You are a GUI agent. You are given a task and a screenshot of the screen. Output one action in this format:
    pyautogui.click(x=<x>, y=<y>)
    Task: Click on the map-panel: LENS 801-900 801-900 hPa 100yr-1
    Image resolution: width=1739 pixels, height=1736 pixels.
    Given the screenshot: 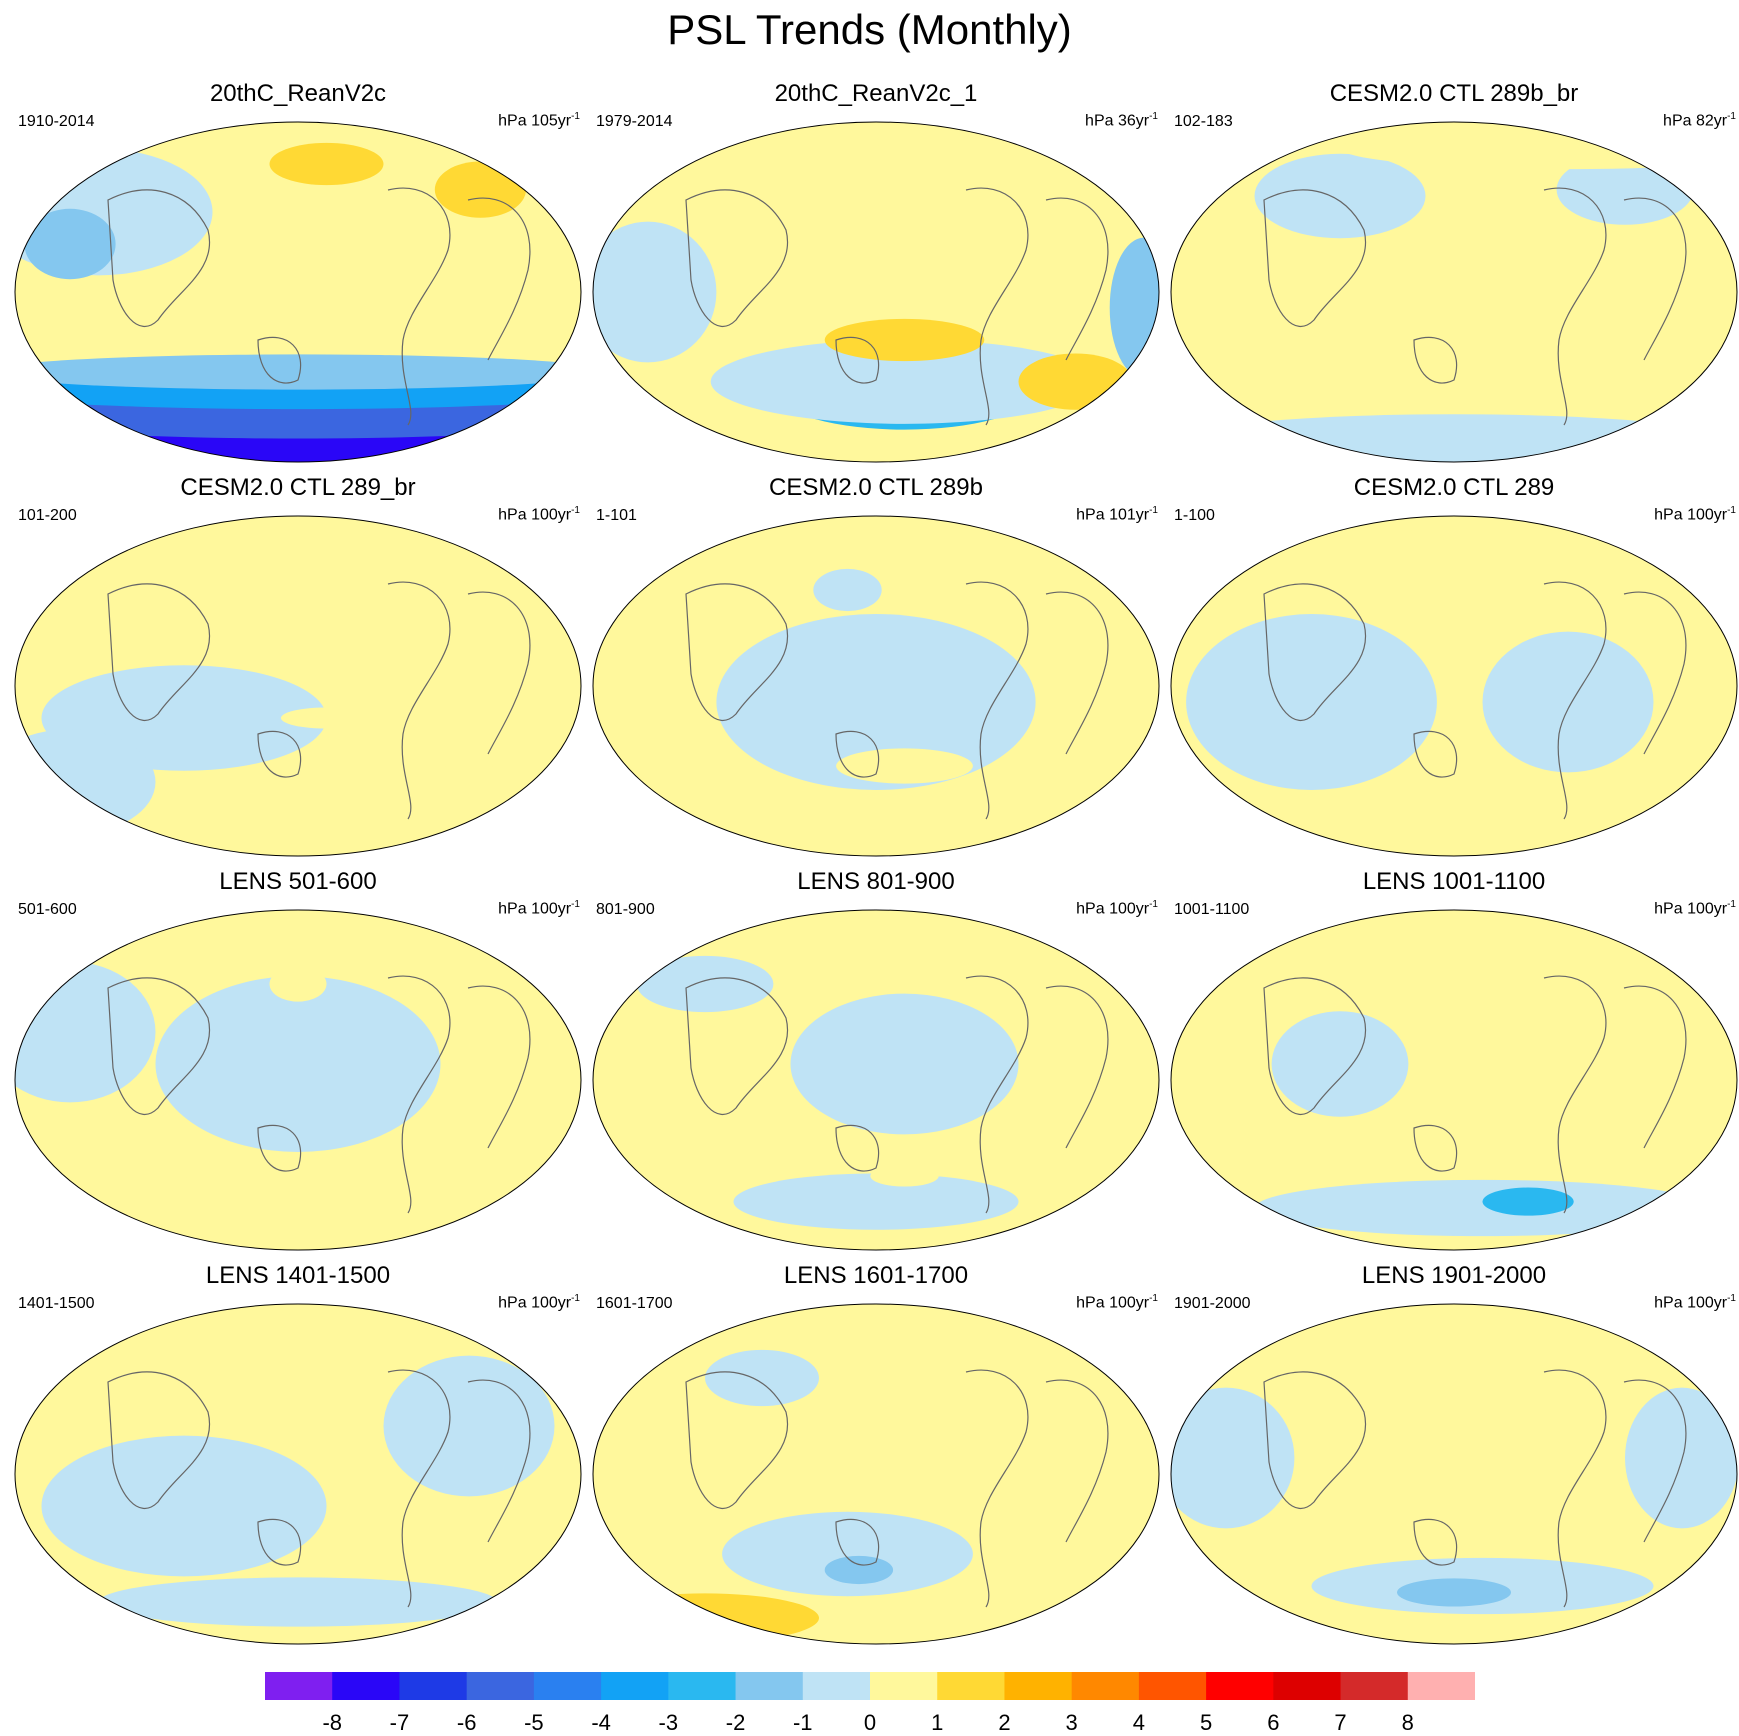 What is the action you would take?
    pyautogui.click(x=876, y=1063)
    